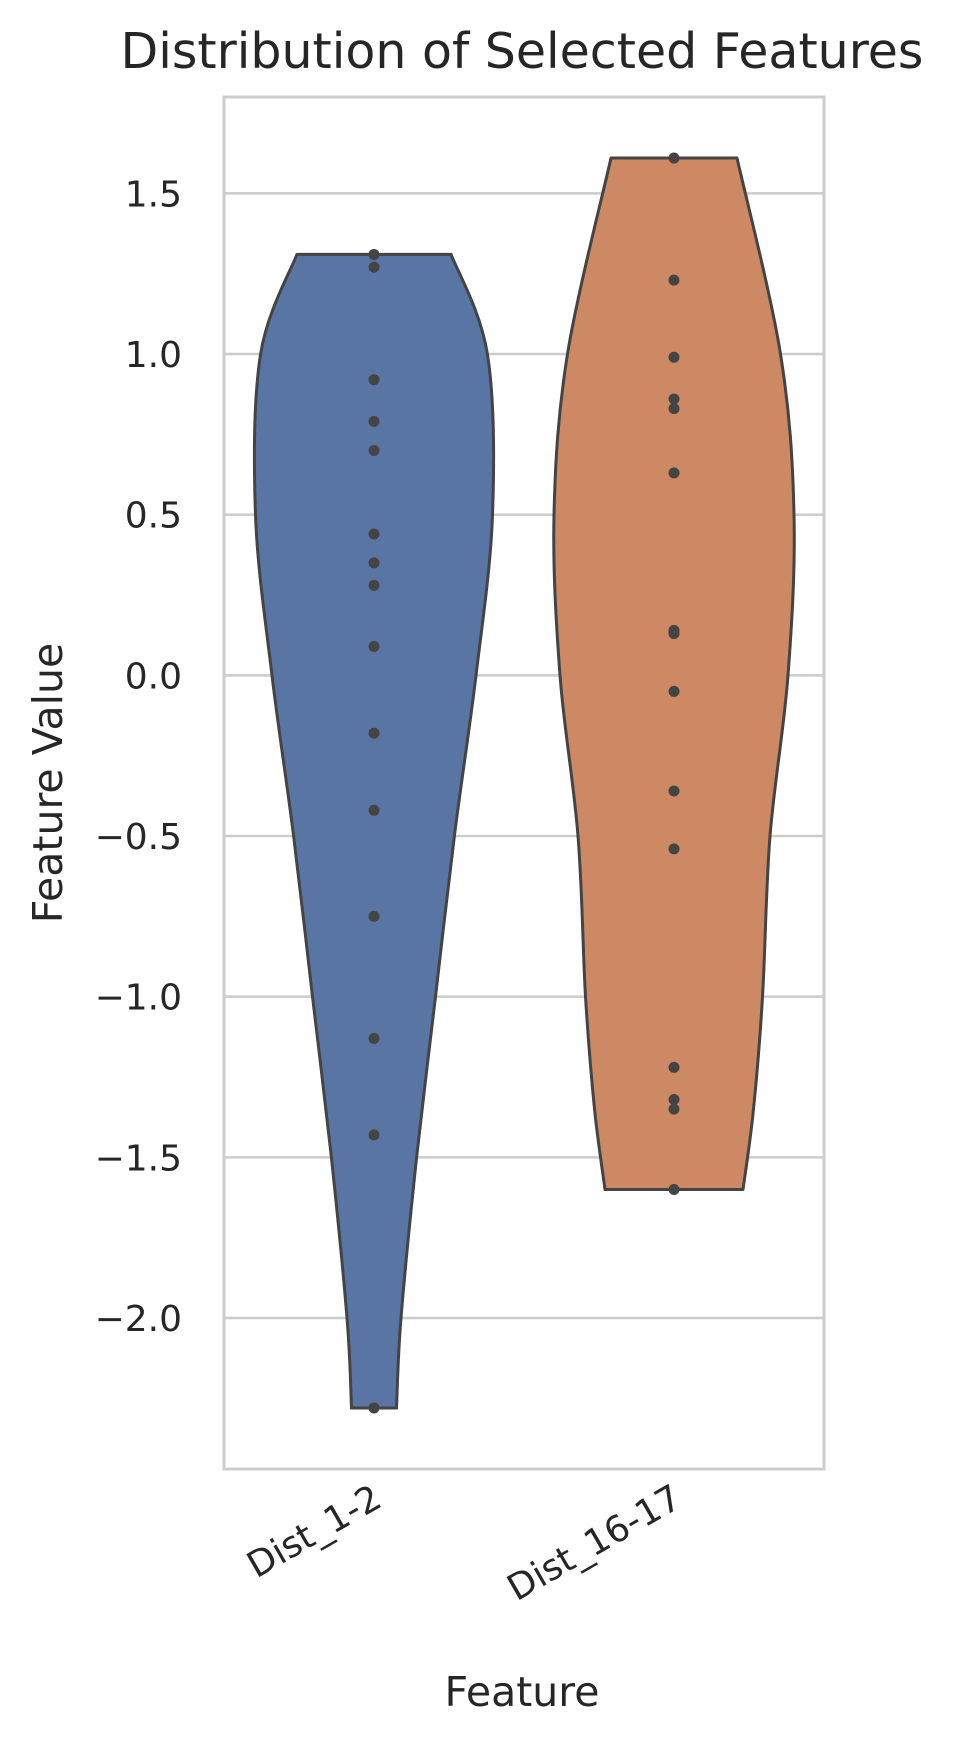  What do you see at coordinates (595, 1543) in the screenshot?
I see `x-tick-label: Dist_16-17` at bounding box center [595, 1543].